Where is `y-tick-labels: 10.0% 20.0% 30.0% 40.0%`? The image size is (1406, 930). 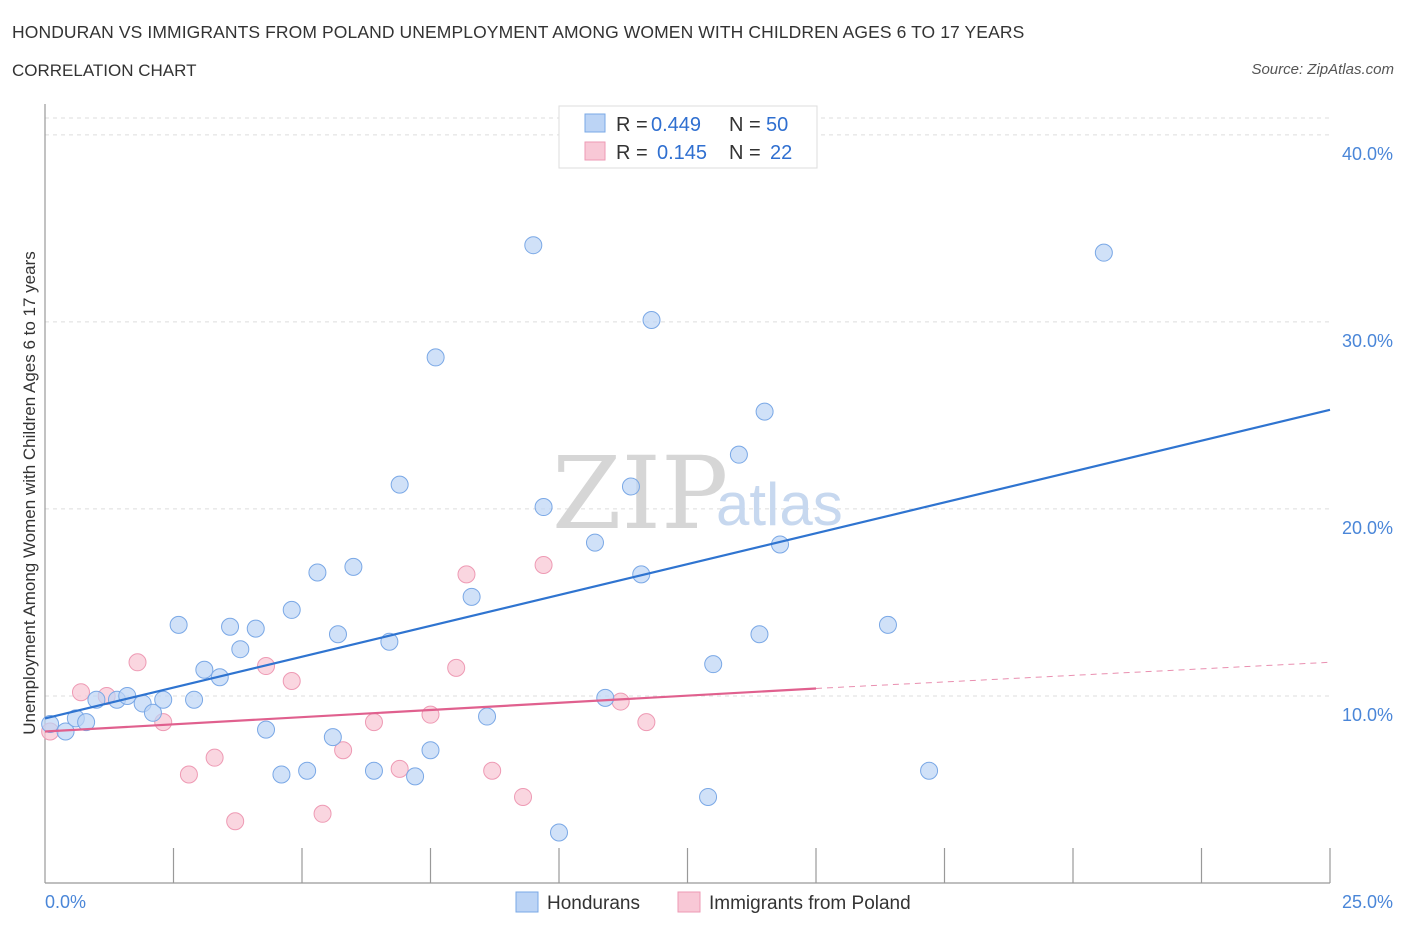
y-tick-labels: 10.0% 20.0% 30.0% 40.0% is located at coordinates (1367, 434).